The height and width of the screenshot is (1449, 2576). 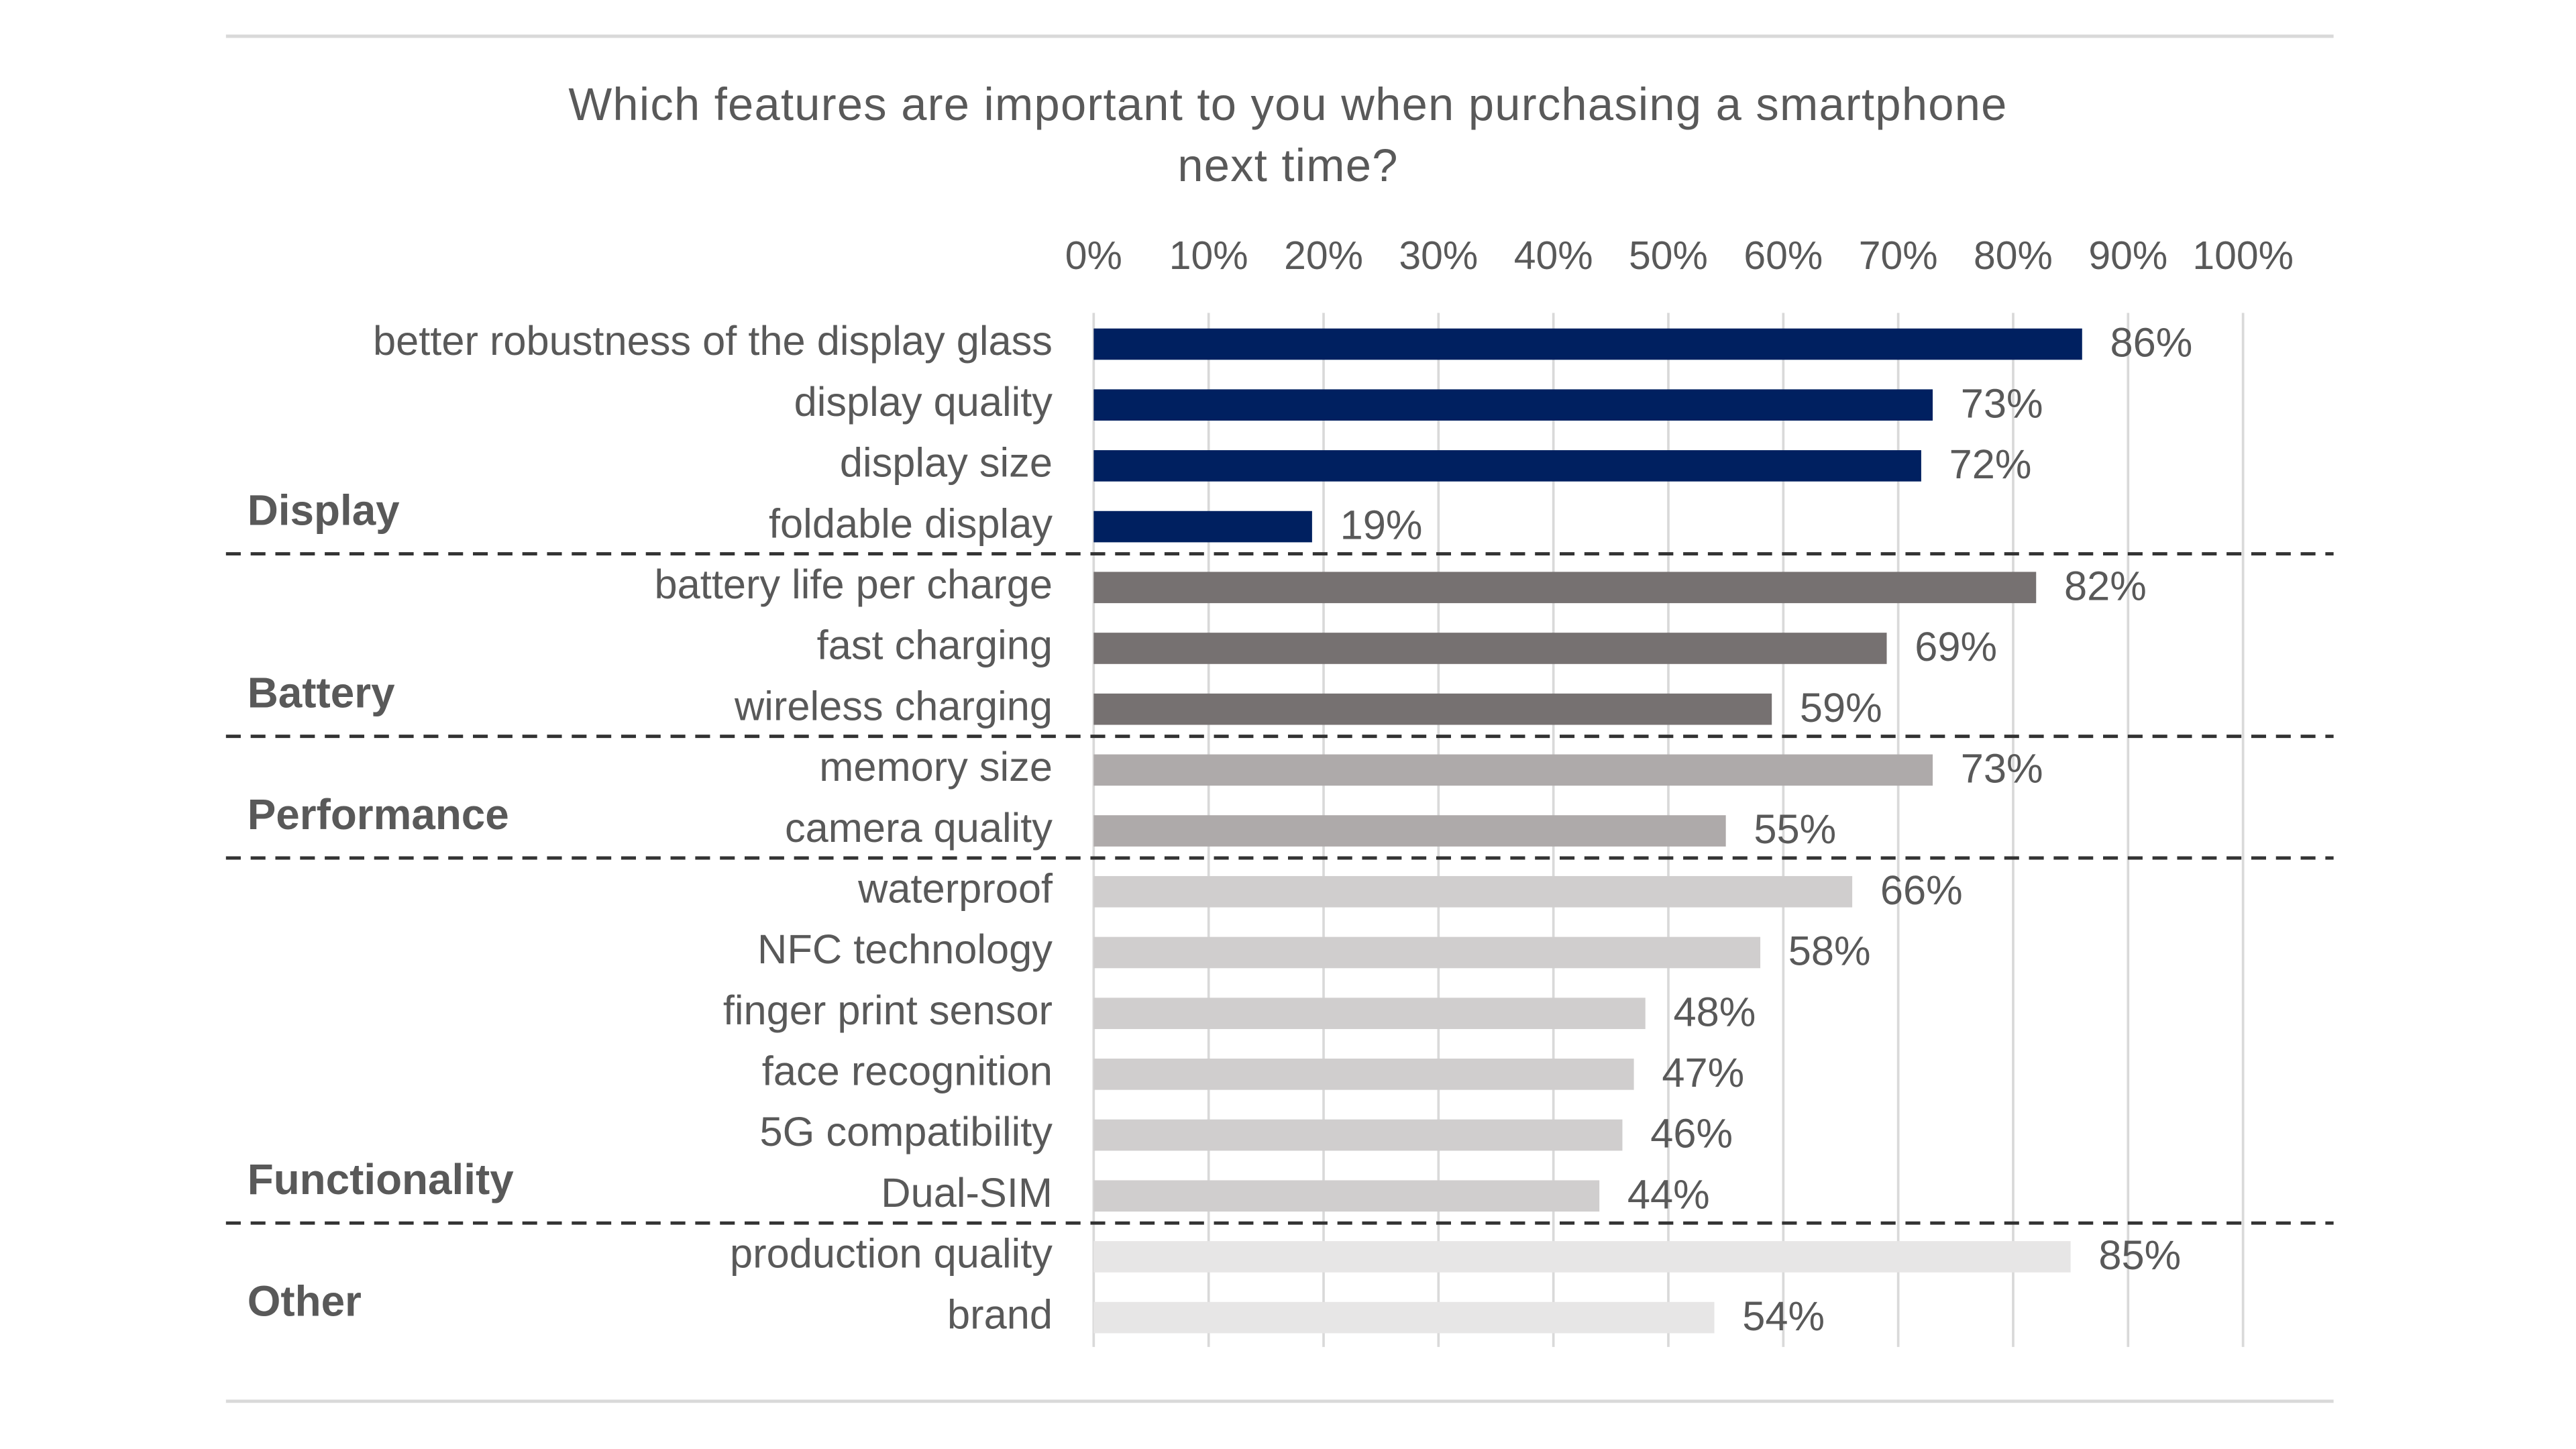 What do you see at coordinates (1323, 256) in the screenshot?
I see `x-tick-label: 20%` at bounding box center [1323, 256].